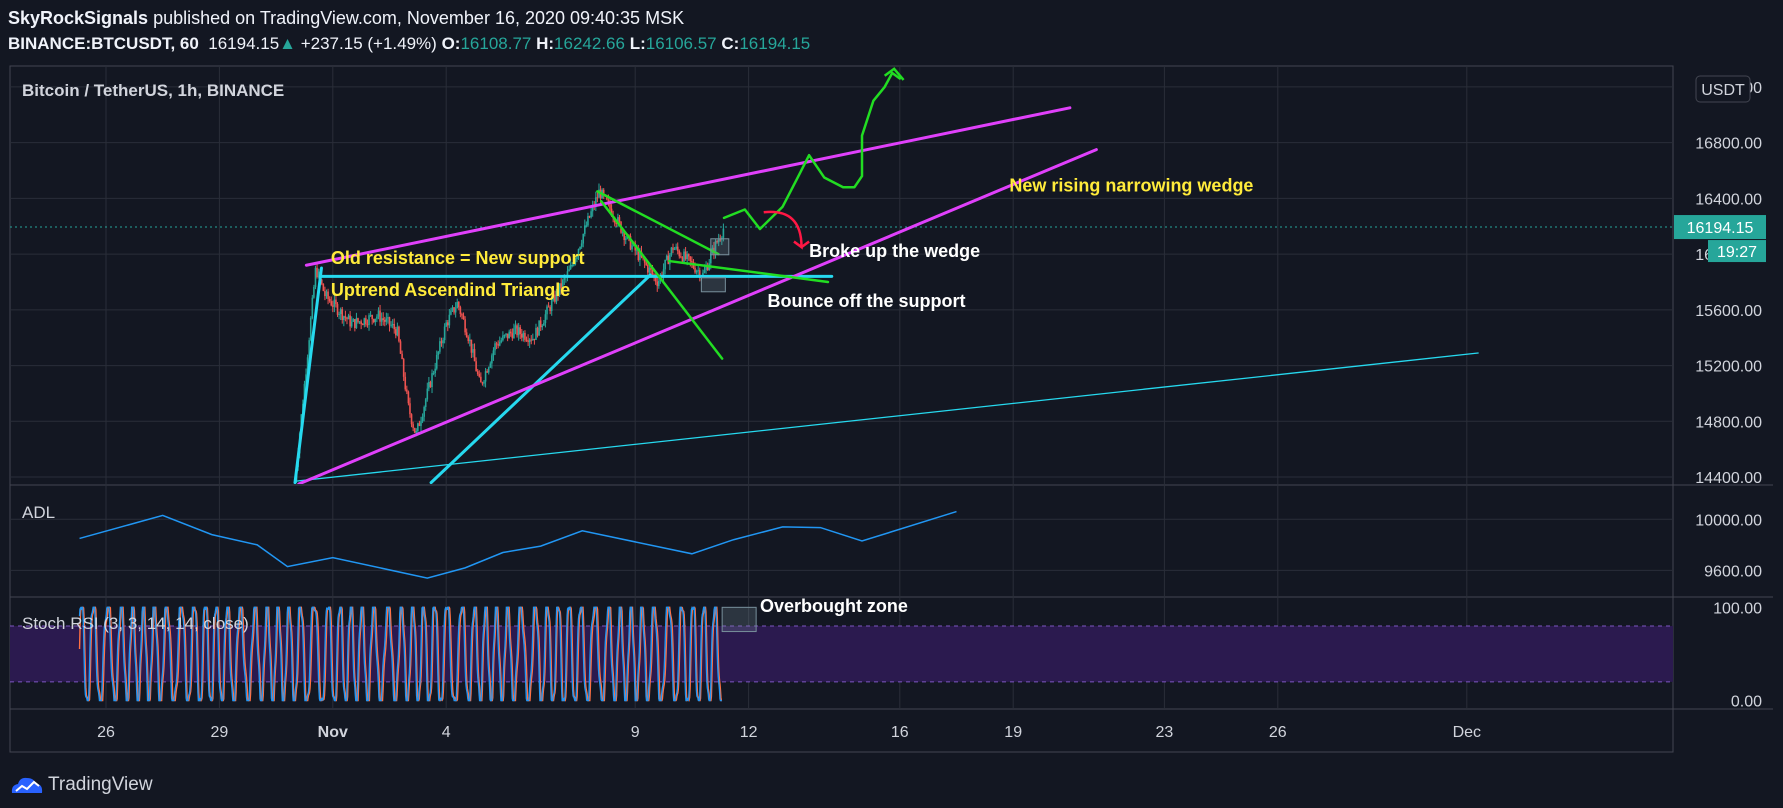 The height and width of the screenshot is (808, 1783). What do you see at coordinates (886, 417) in the screenshot?
I see `long-trendline` at bounding box center [886, 417].